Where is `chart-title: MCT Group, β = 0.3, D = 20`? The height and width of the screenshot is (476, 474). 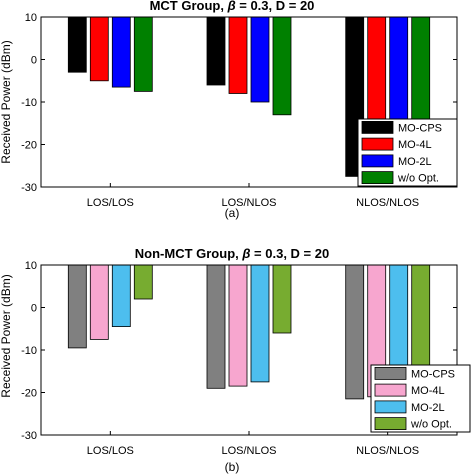
chart-title: MCT Group, β = 0.3, D = 20 is located at coordinates (232, 6).